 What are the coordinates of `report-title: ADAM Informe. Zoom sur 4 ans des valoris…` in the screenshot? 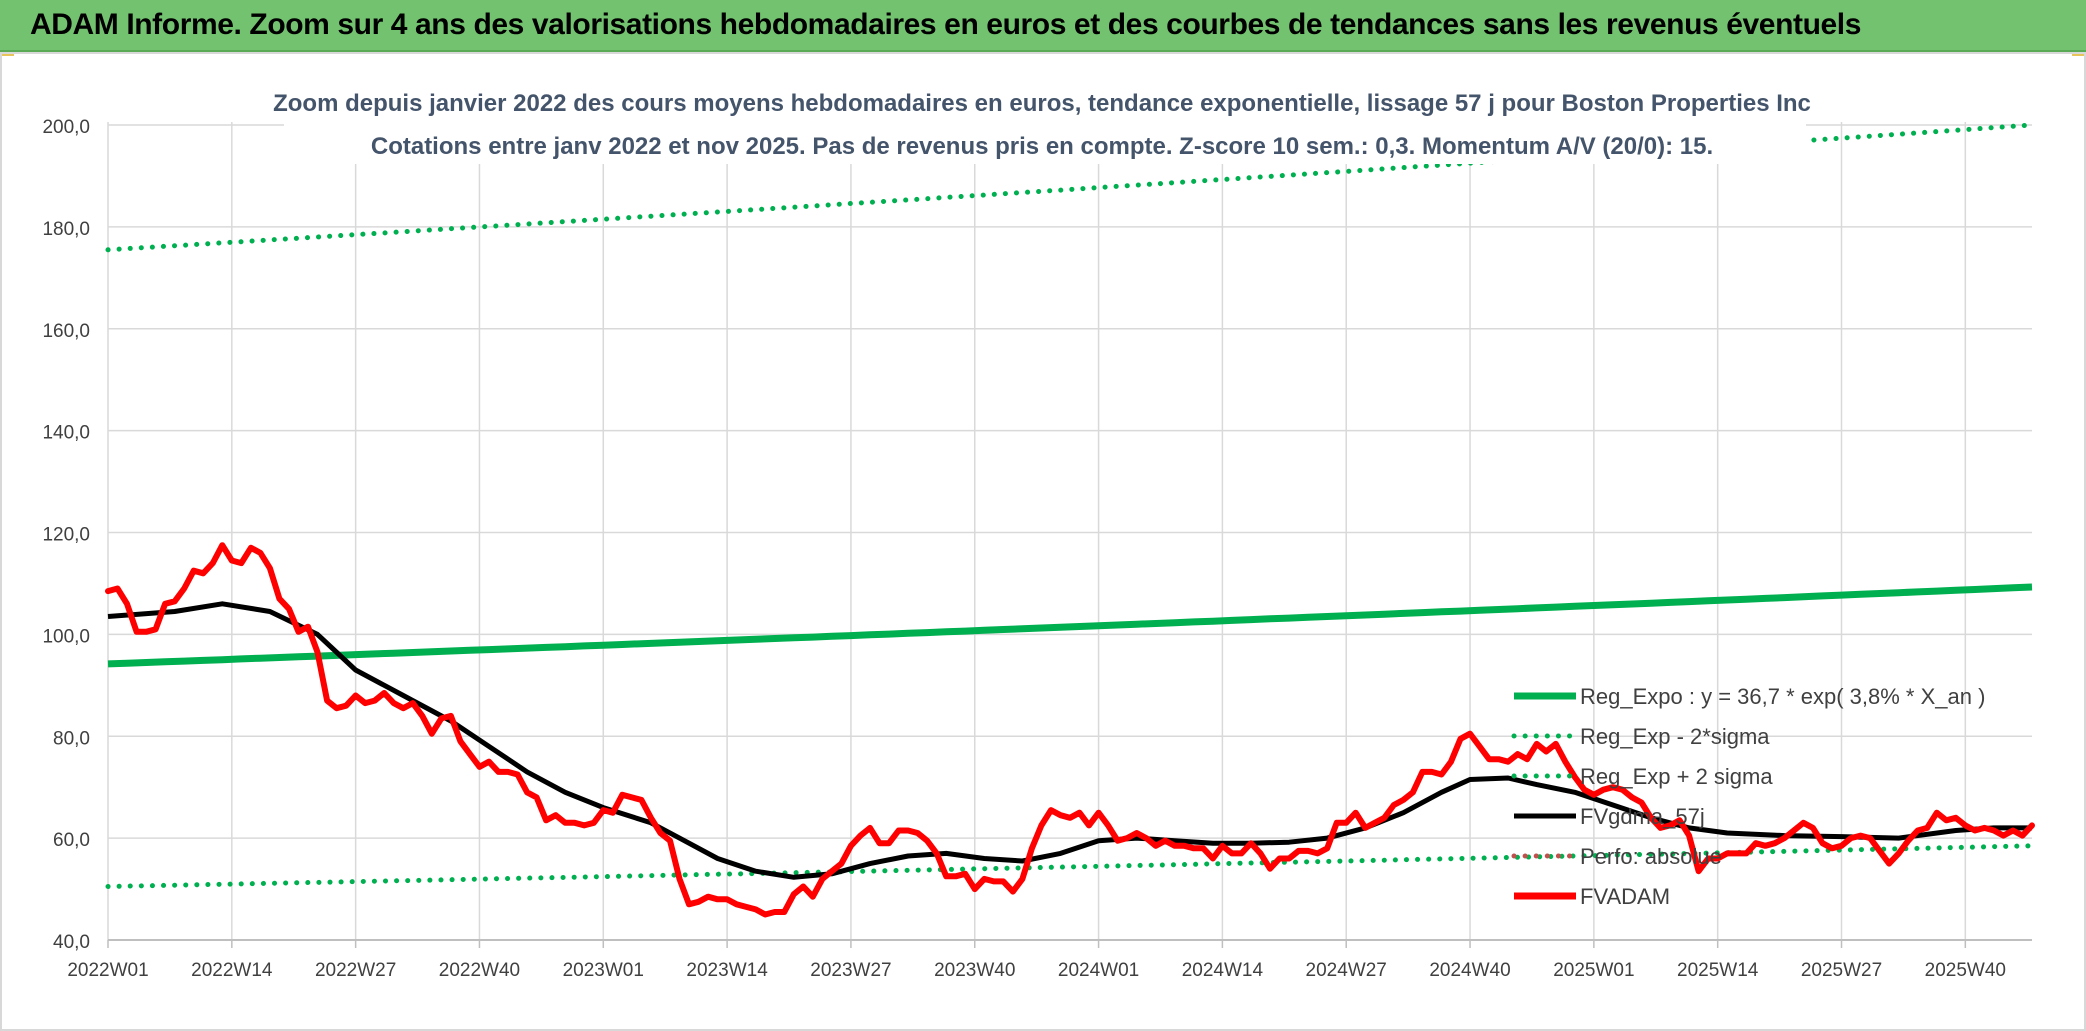 It's located at (946, 24).